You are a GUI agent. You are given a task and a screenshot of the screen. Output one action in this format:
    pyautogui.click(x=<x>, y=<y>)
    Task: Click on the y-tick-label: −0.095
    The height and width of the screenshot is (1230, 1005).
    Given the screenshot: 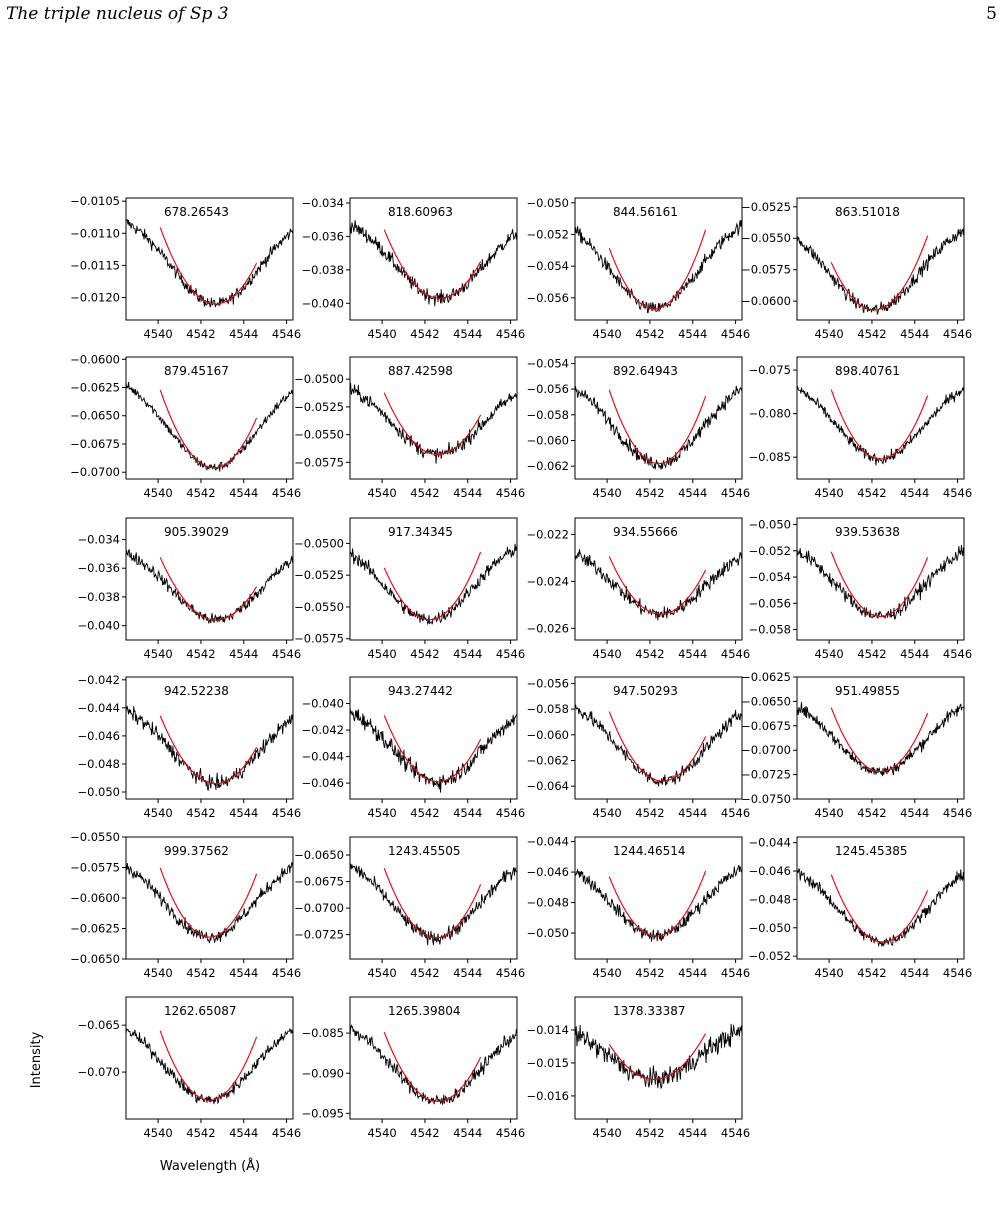 What is the action you would take?
    pyautogui.click(x=322, y=1113)
    